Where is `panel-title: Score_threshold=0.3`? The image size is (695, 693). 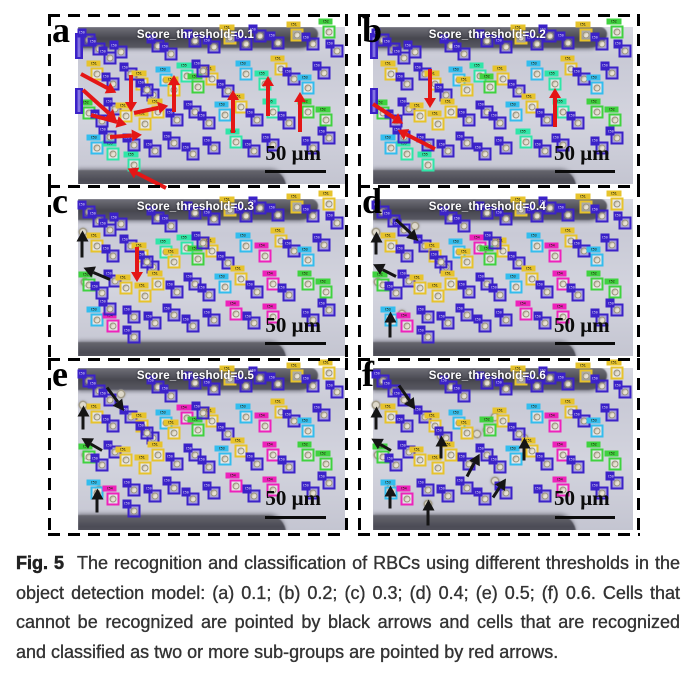 panel-title: Score_threshold=0.3 is located at coordinates (195, 207).